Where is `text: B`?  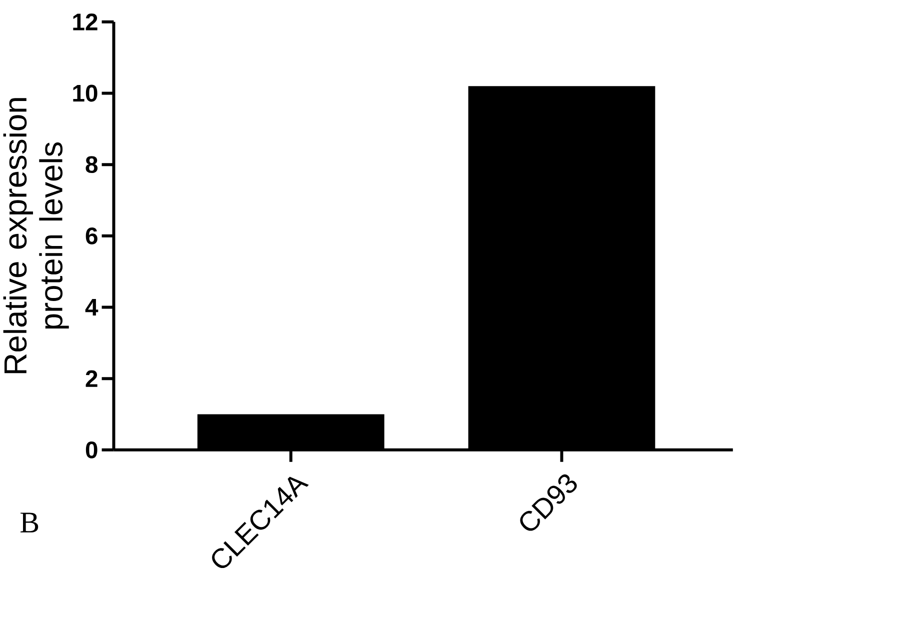 text: B is located at coordinates (29, 522).